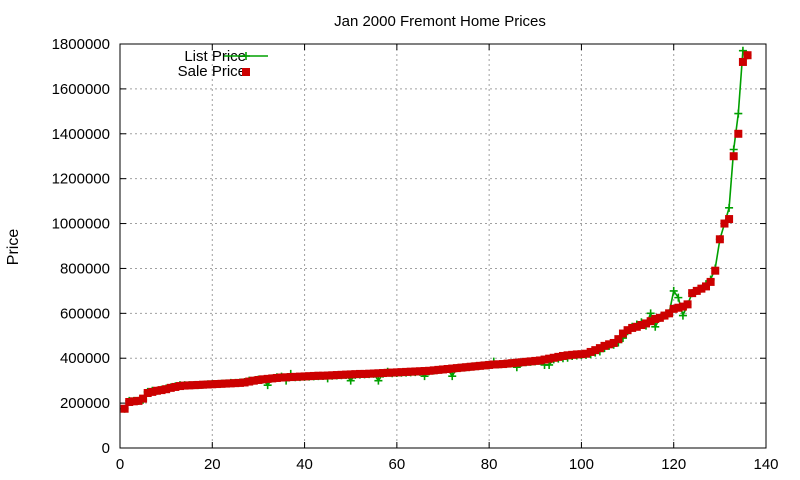  What do you see at coordinates (85, 403) in the screenshot?
I see `y-tick-label: 200000` at bounding box center [85, 403].